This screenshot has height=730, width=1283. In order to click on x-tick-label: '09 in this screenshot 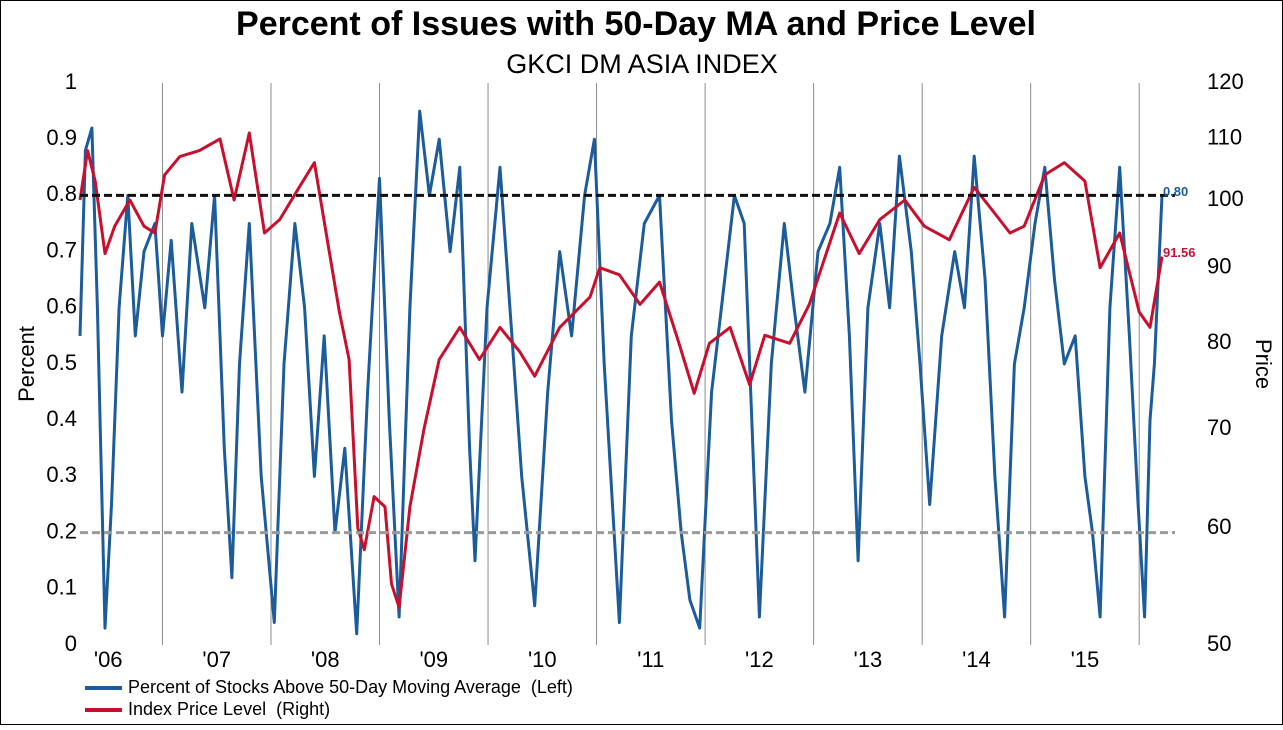, I will do `click(433, 659)`.